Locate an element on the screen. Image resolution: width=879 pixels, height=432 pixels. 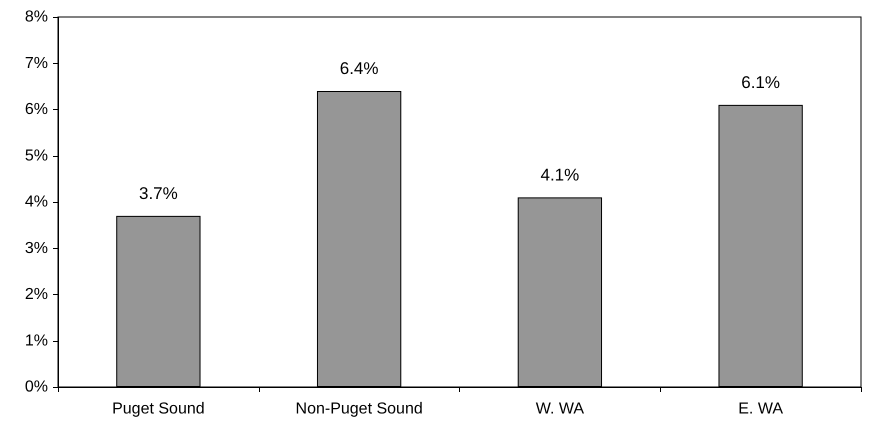
y-tick-label: 4% is located at coordinates (36, 202).